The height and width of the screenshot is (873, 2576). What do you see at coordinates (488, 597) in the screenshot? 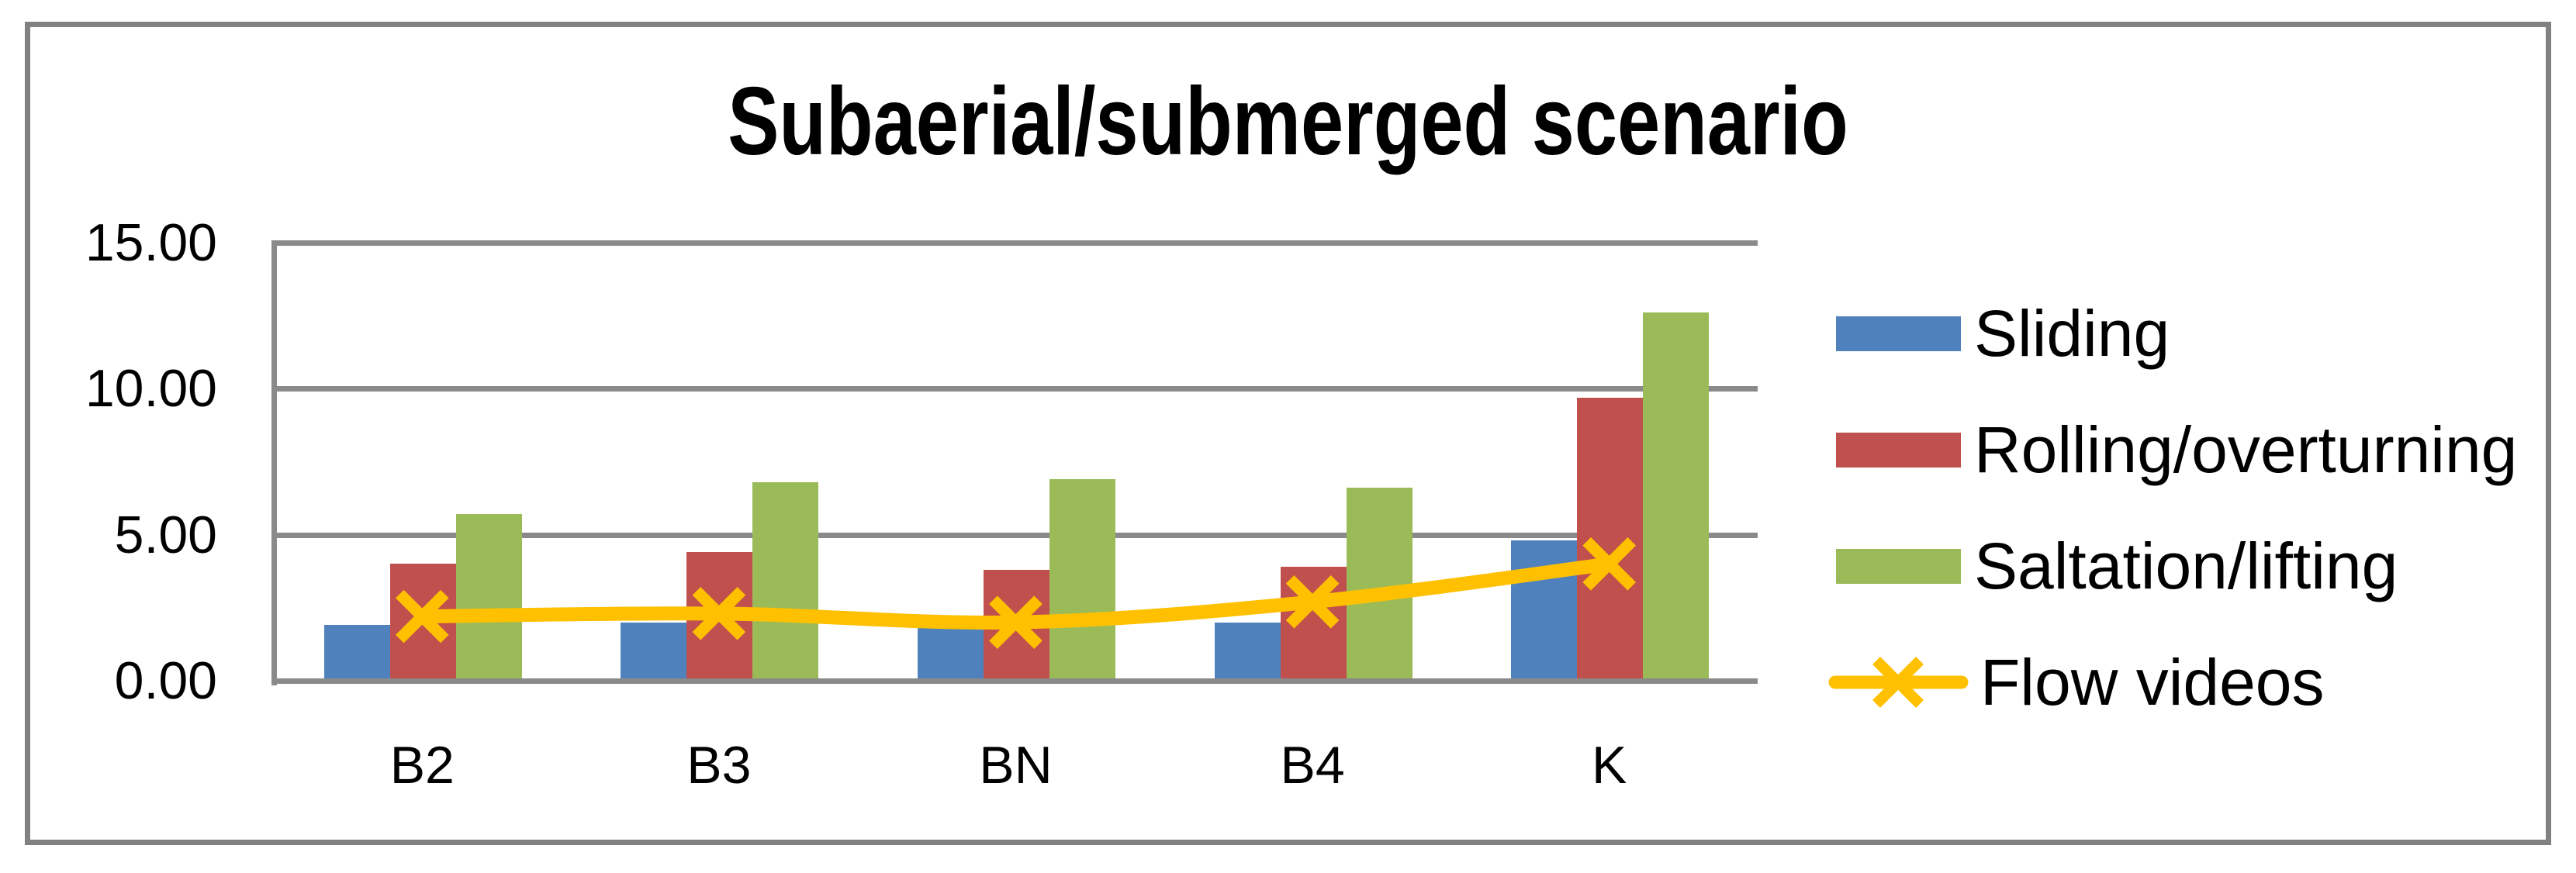
I see `bar-saltation-lifting-b2` at bounding box center [488, 597].